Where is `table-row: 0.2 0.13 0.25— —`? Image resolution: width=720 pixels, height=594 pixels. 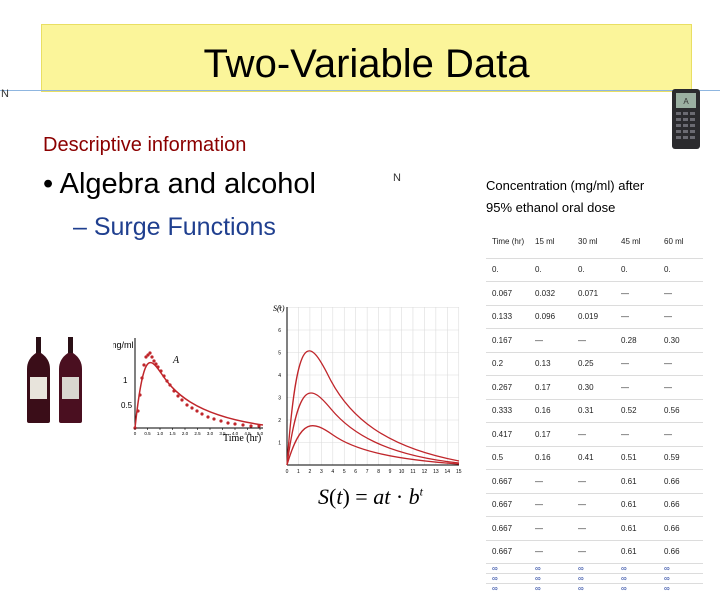
table-row: 0.2 0.13 0.25— — is located at coordinates (594, 363).